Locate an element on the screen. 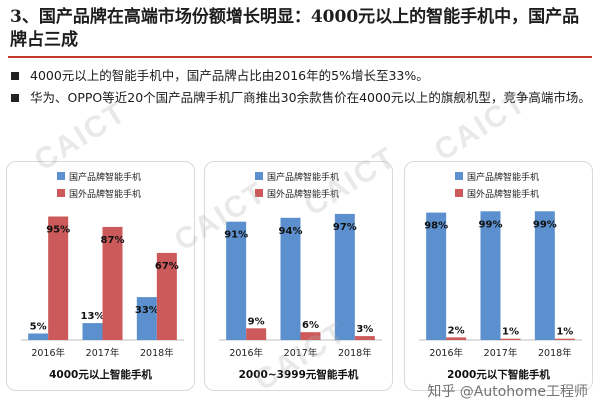 This screenshot has height=409, width=600. data-label: 6% is located at coordinates (310, 325).